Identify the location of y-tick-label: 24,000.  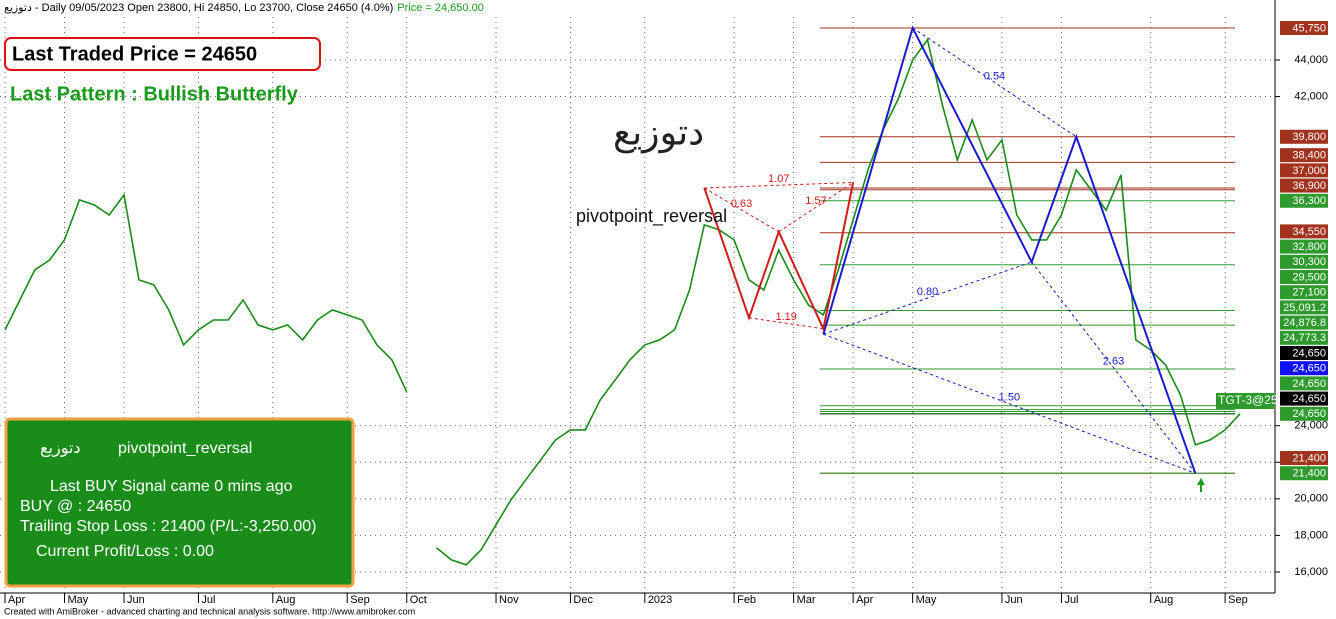
(1311, 426).